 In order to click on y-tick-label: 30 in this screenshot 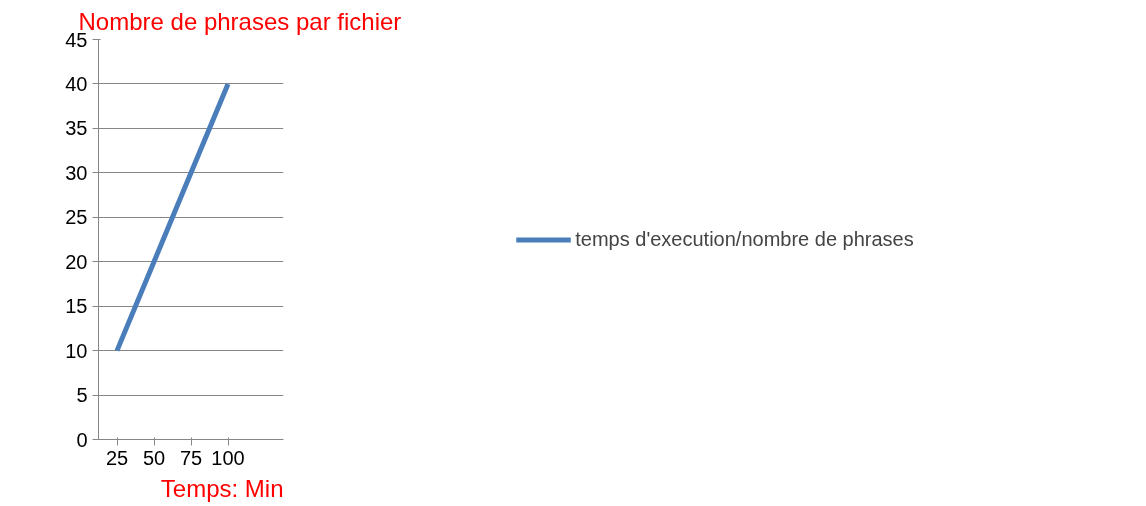, I will do `click(76, 172)`.